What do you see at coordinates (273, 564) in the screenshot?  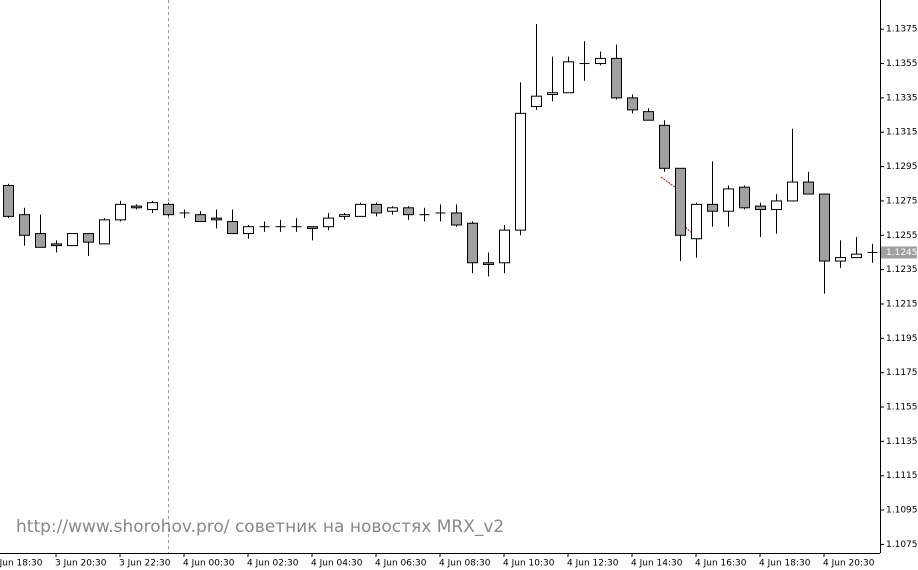 I see `x-tick-label: 4 Jun 02:30` at bounding box center [273, 564].